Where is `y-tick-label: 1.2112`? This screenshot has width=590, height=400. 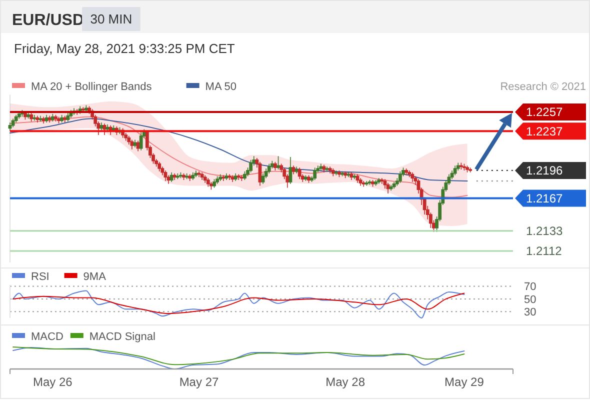
y-tick-label: 1.2112 is located at coordinates (544, 251).